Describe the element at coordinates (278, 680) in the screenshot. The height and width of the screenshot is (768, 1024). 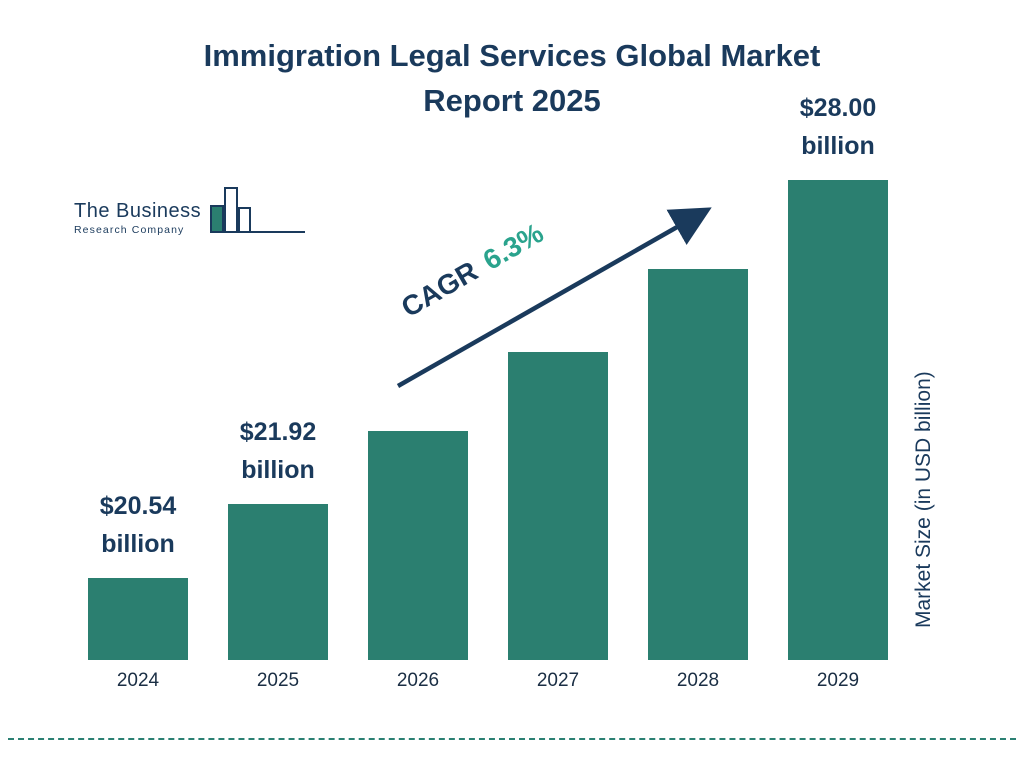
I see `x-tick-2025: 2025` at that location.